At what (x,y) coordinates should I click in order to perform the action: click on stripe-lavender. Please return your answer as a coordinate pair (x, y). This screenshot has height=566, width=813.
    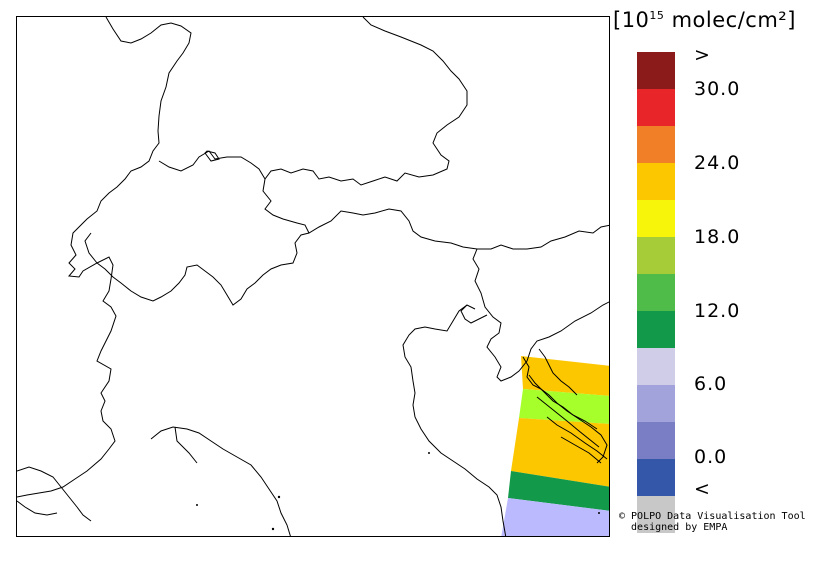
    Looking at the image, I should click on (555, 517).